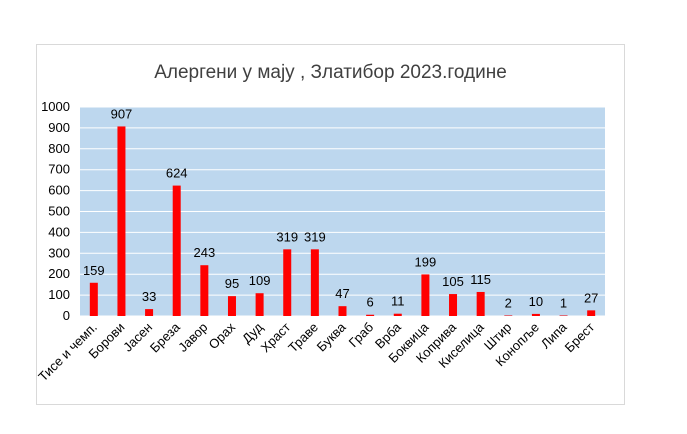 This screenshot has width=687, height=434. I want to click on y-tick-label: 200, so click(59, 273).